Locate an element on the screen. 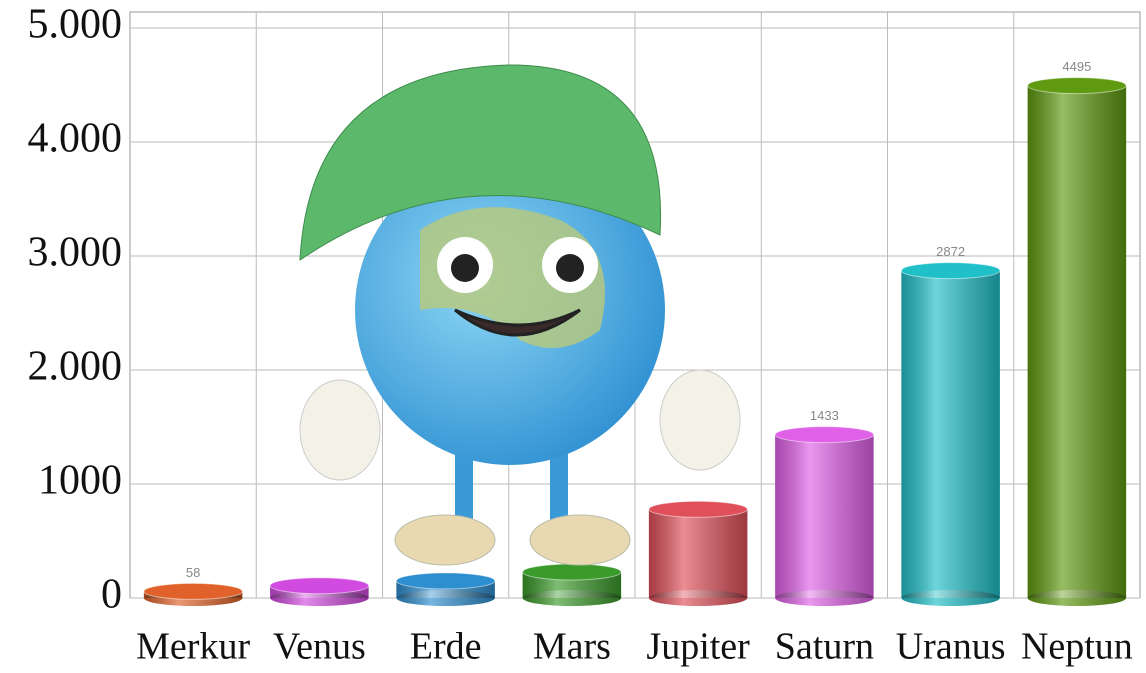 The height and width of the screenshot is (673, 1146). mouth is located at coordinates (517, 322).